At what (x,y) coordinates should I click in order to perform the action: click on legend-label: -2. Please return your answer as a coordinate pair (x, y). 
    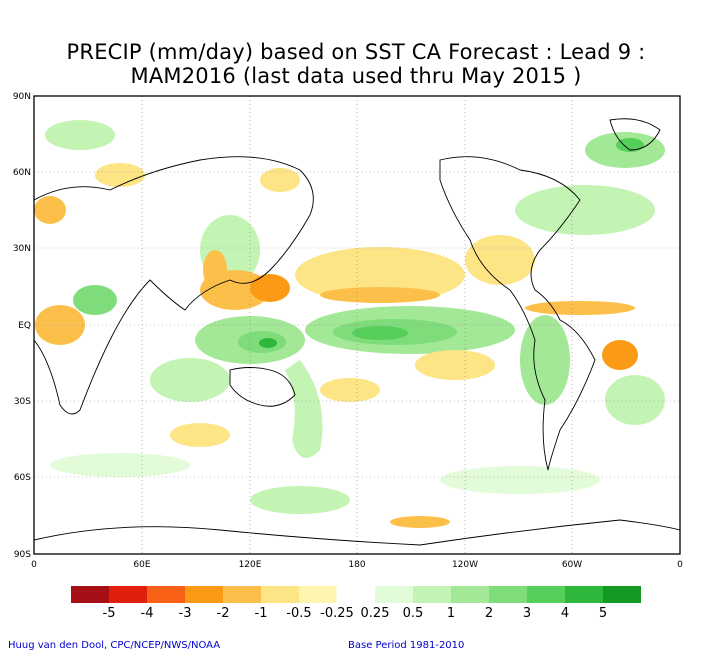
    Looking at the image, I should click on (223, 613).